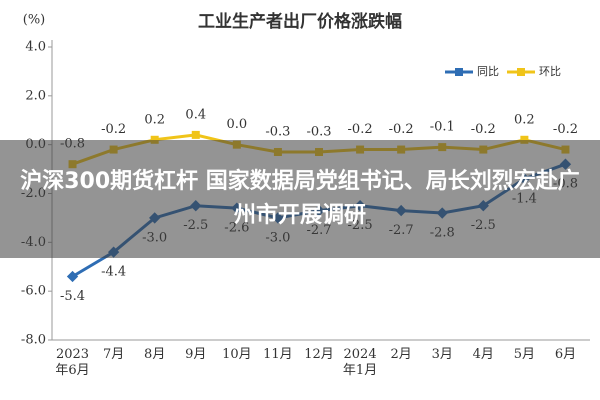 Image resolution: width=600 pixels, height=400 pixels. I want to click on data-label: -0.1, so click(442, 127).